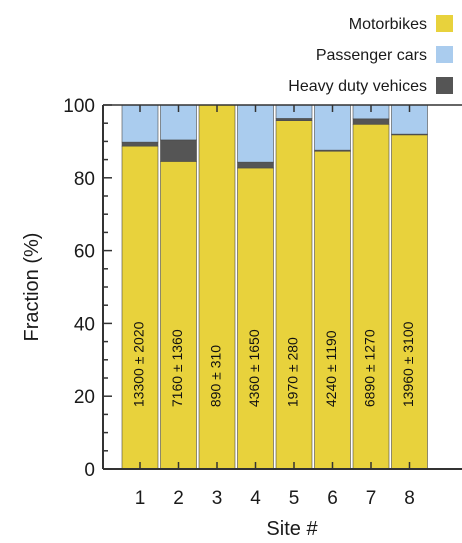 Image resolution: width=462 pixels, height=543 pixels. What do you see at coordinates (255, 498) in the screenshot?
I see `x-tick-label: 4` at bounding box center [255, 498].